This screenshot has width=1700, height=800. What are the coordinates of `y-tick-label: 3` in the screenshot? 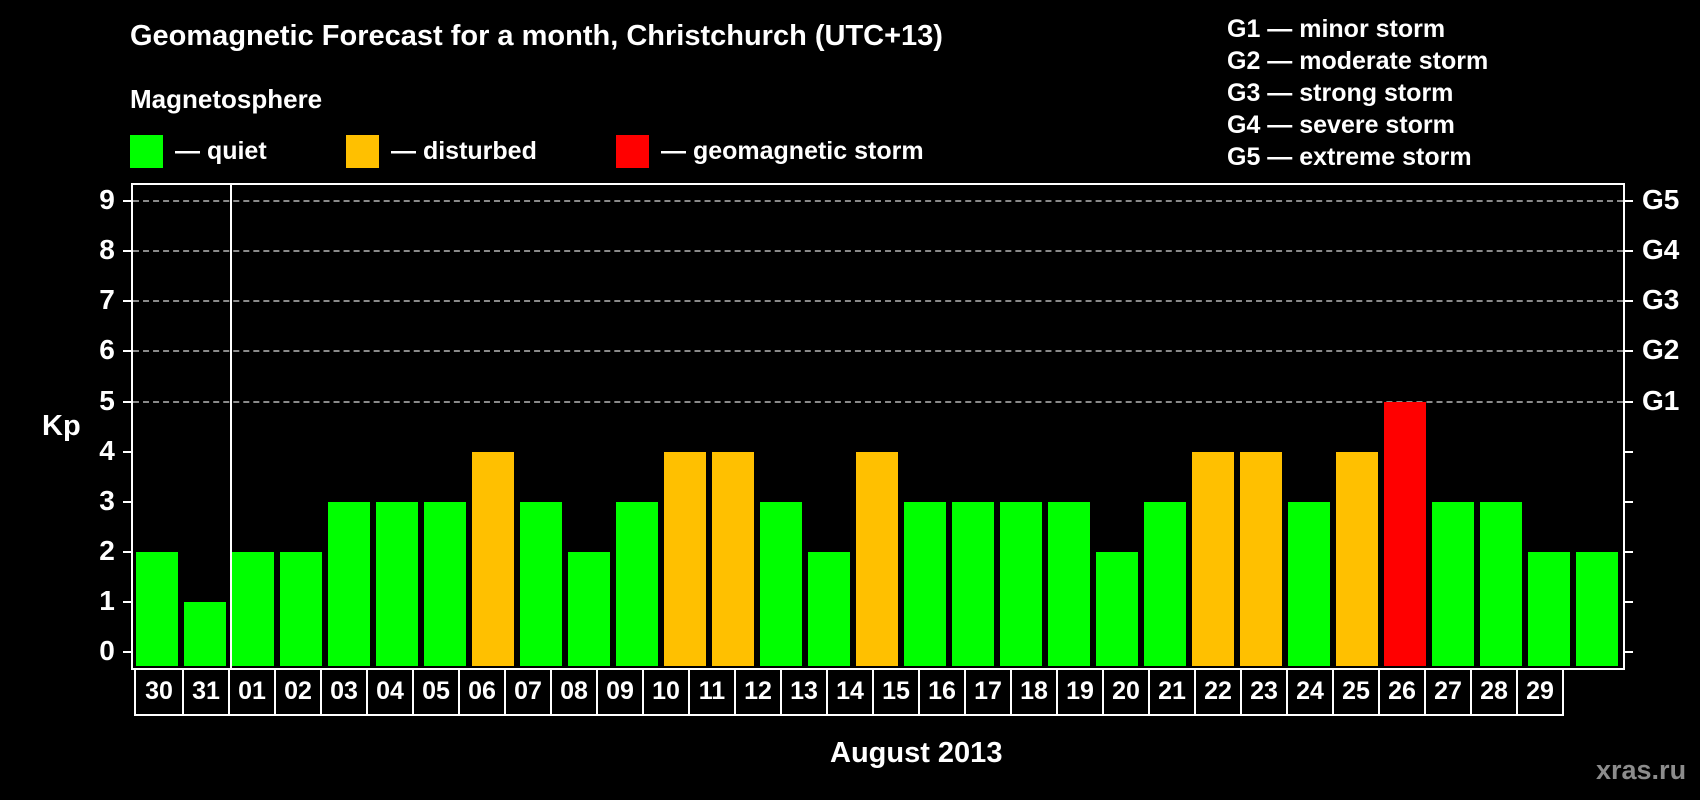 It's located at (107, 500).